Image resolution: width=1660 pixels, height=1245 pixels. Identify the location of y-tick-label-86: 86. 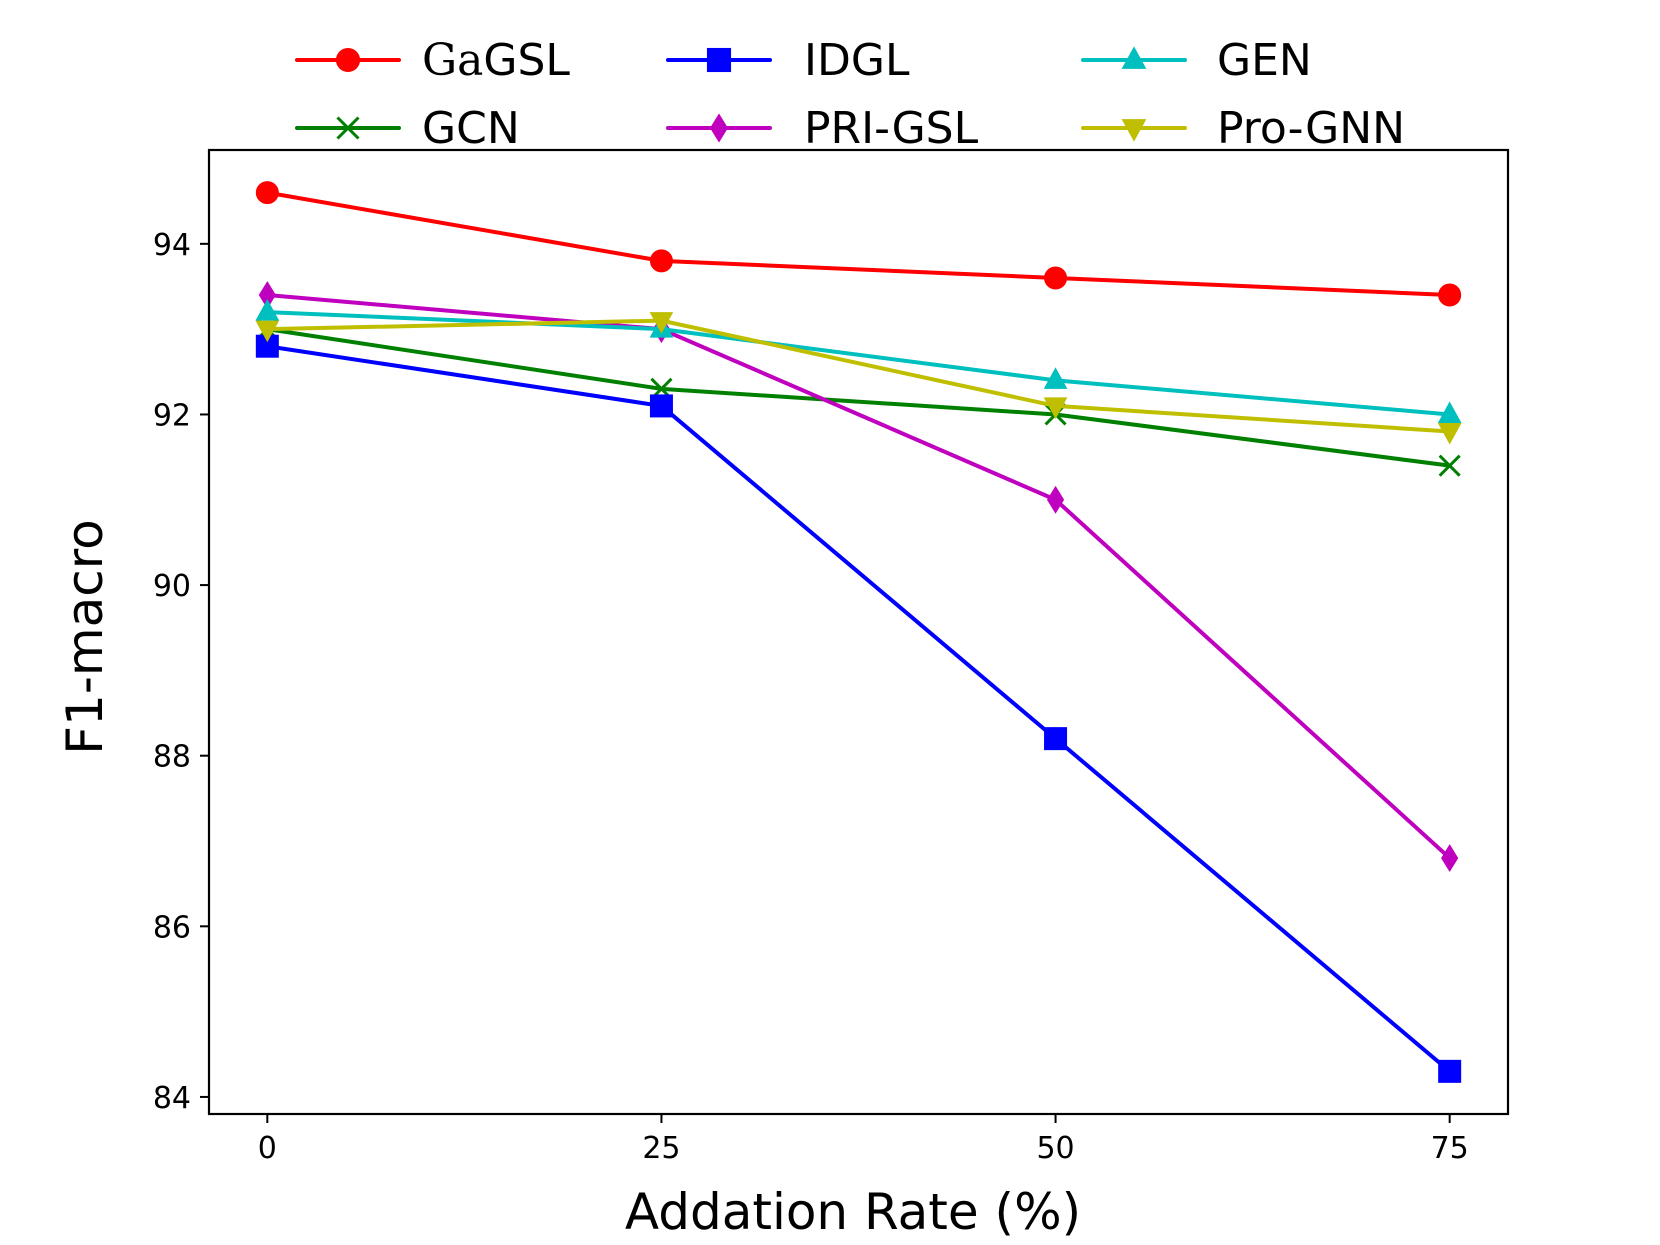
(172, 927).